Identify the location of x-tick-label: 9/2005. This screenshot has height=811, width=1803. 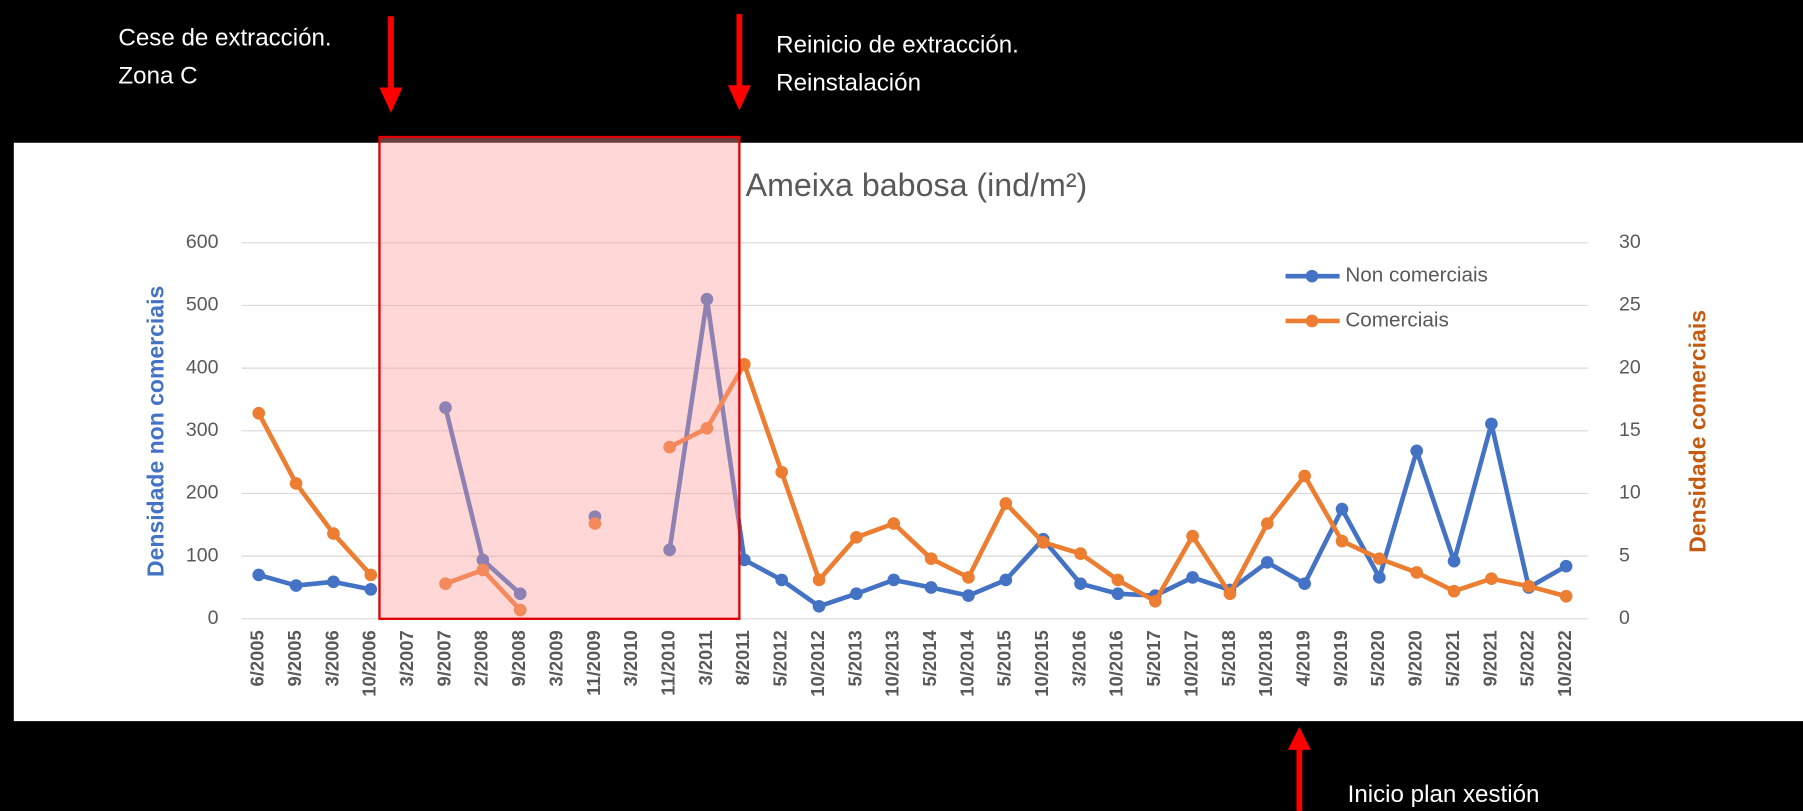
(294, 658).